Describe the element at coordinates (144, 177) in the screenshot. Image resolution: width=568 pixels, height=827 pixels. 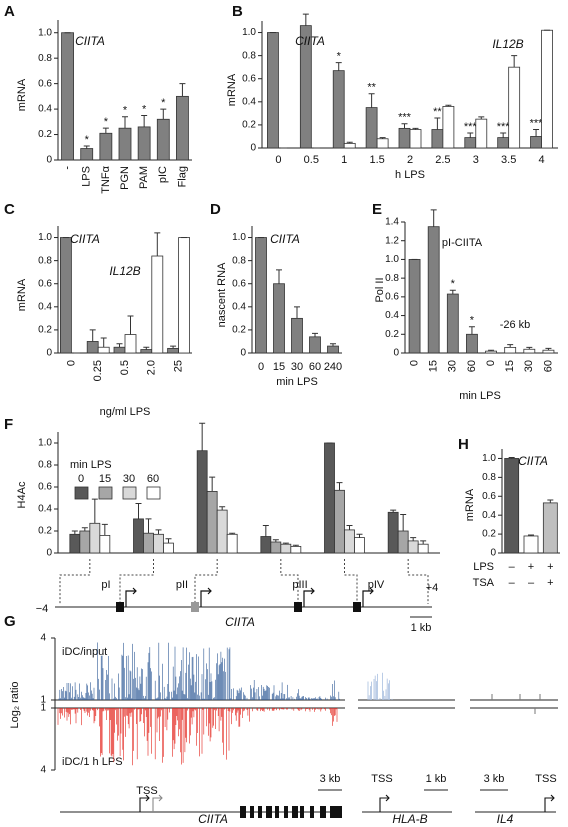
I see `x-tick-label: PAM` at that location.